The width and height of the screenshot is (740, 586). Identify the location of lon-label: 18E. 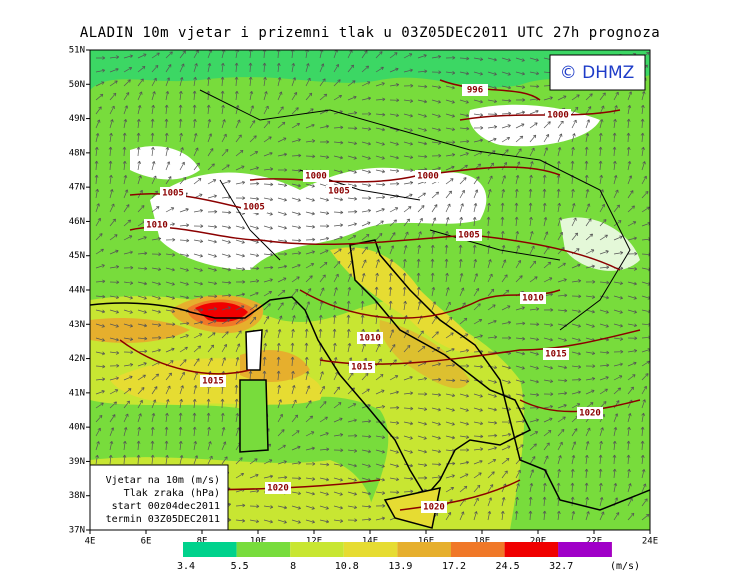
(482, 542).